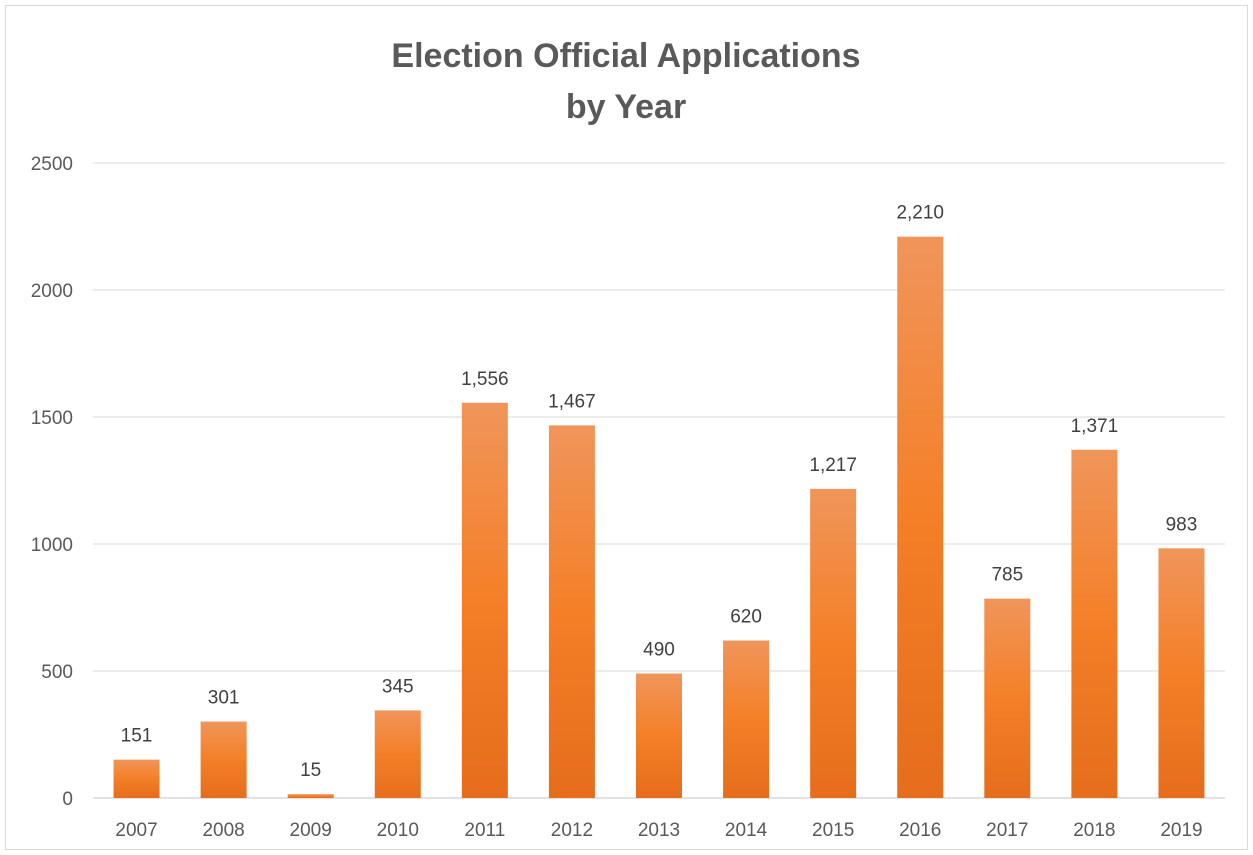 This screenshot has height=855, width=1253. I want to click on chart-title: Election Official Applications, so click(625, 56).